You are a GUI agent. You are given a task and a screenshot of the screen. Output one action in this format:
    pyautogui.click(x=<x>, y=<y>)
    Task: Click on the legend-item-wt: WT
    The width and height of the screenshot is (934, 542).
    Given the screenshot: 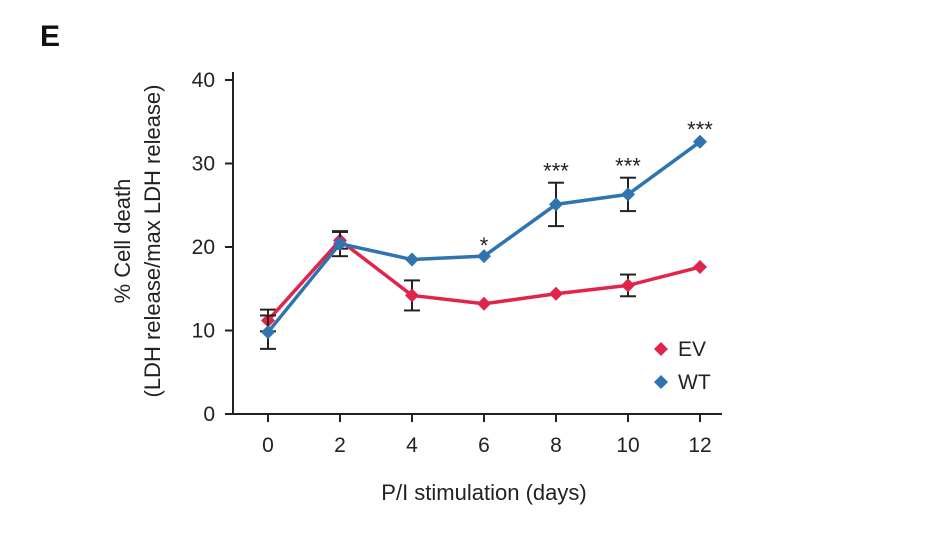 What is the action you would take?
    pyautogui.click(x=682, y=382)
    